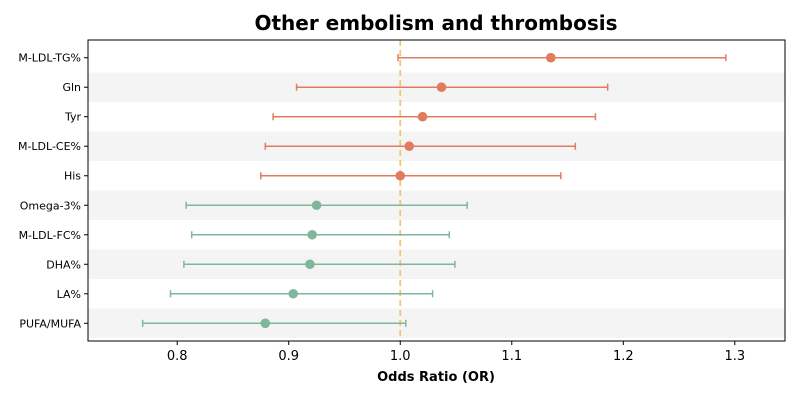  Describe the element at coordinates (50, 323) in the screenshot. I see `y-tick-label: PUFA/MUFA` at that location.